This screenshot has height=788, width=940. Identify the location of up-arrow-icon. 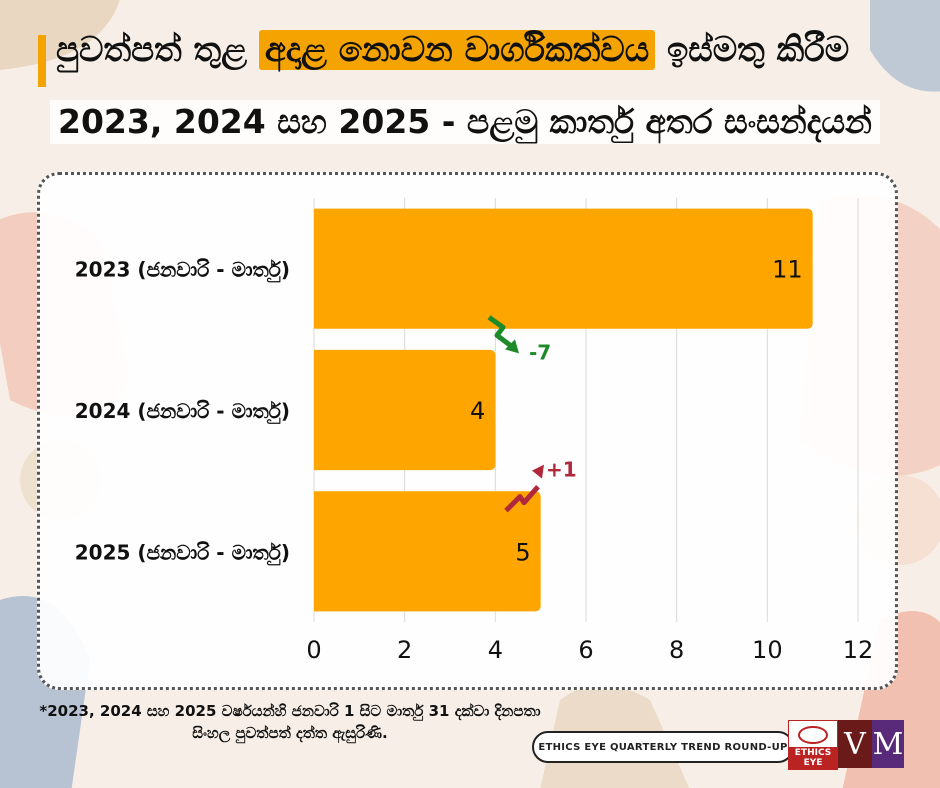
(522, 499).